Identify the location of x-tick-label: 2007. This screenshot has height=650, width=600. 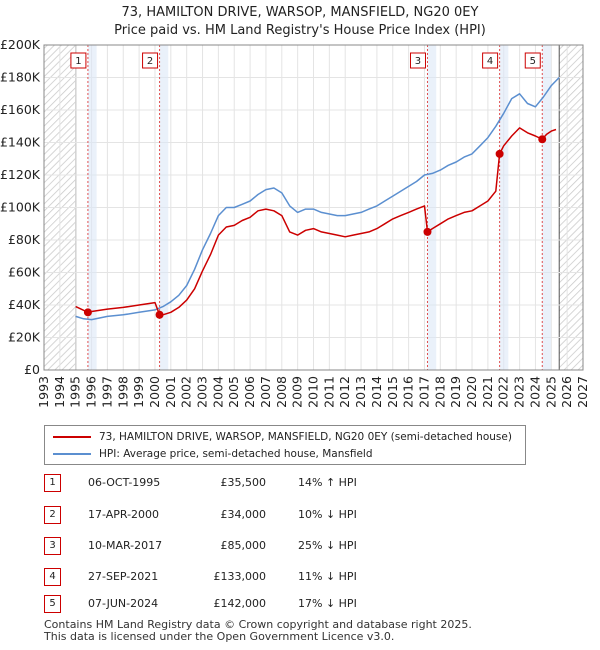
(265, 392).